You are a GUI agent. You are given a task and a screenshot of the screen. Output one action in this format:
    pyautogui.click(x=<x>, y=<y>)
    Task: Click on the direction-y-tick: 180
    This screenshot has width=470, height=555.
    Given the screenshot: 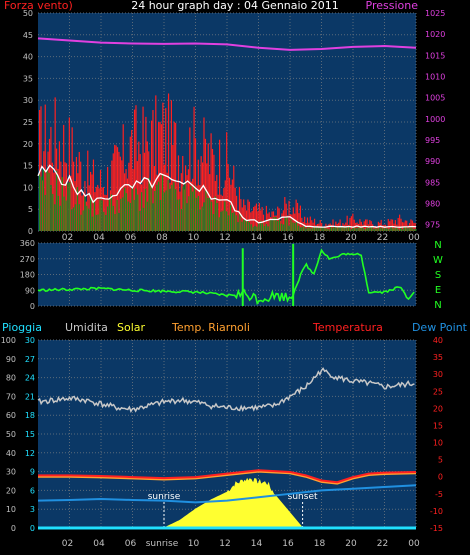 What is the action you would take?
    pyautogui.click(x=27, y=275)
    